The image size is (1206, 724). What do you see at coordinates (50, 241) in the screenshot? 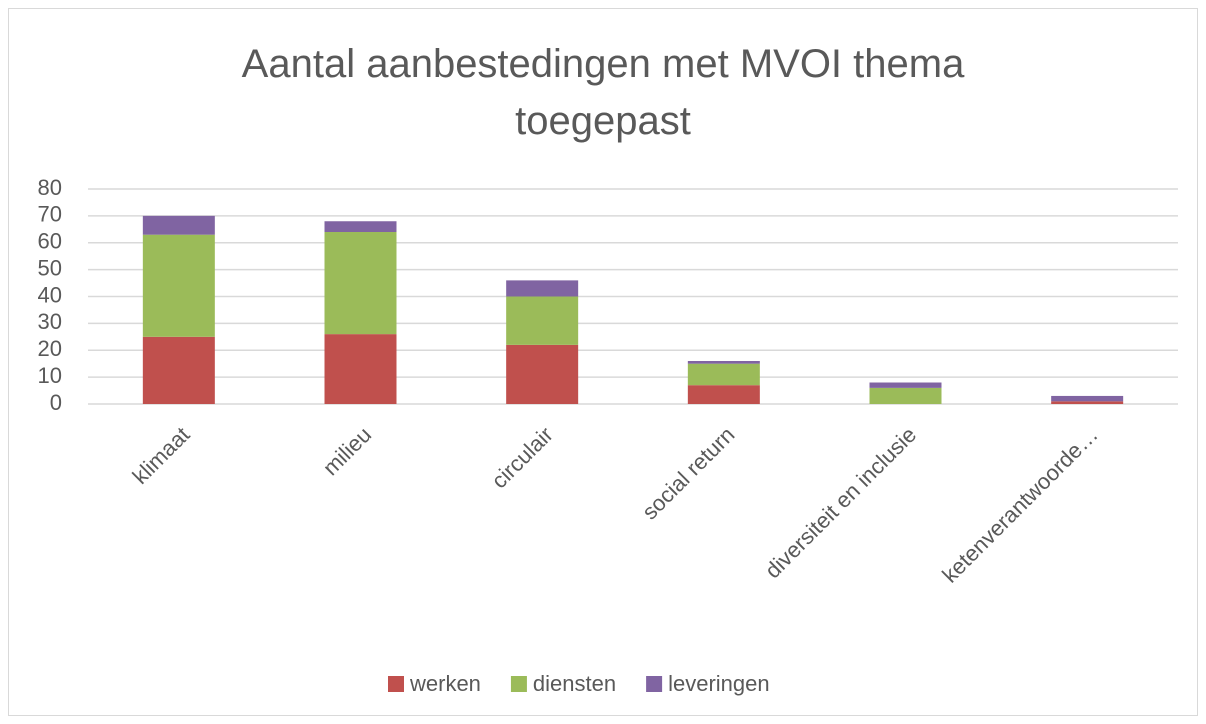
I see `y-tick-label: 60` at bounding box center [50, 241].